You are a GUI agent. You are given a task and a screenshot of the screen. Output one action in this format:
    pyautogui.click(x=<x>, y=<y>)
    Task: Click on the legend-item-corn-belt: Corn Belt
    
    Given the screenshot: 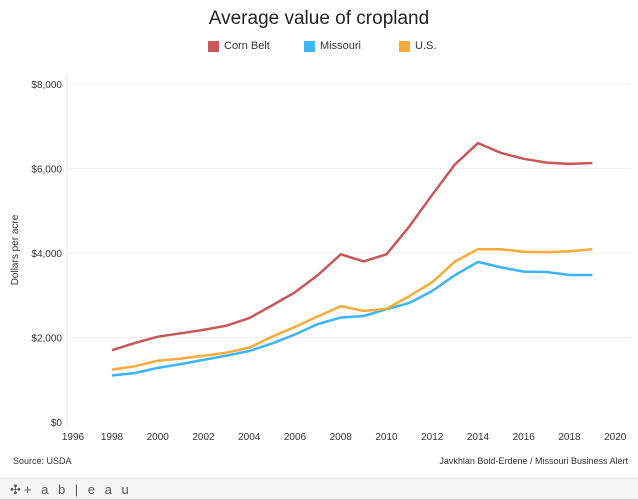 What is the action you would take?
    pyautogui.click(x=239, y=46)
    